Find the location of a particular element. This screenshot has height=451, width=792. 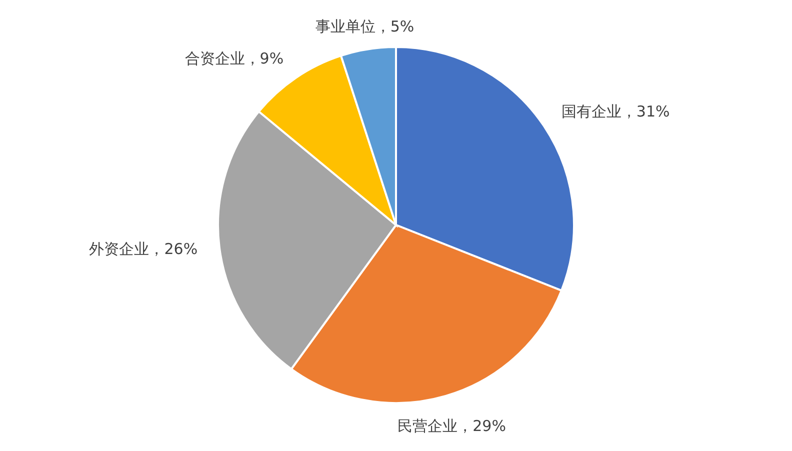

slice-label: 外资企业，26% is located at coordinates (143, 249).